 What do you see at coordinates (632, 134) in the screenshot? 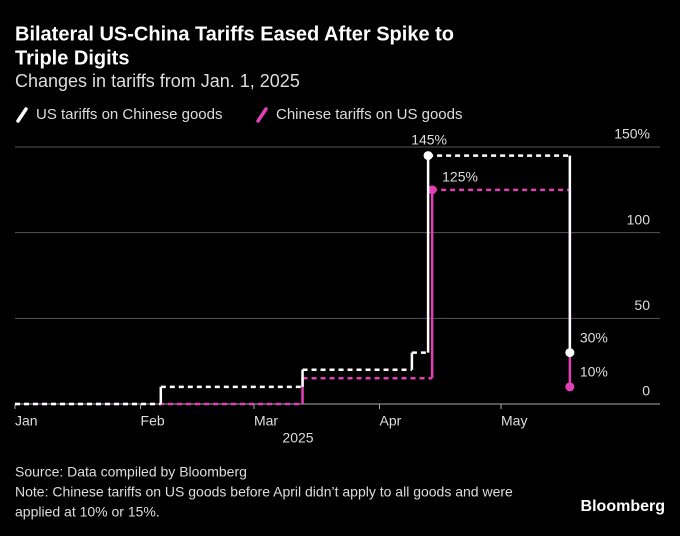
I see `y-tick-label: 150%` at bounding box center [632, 134].